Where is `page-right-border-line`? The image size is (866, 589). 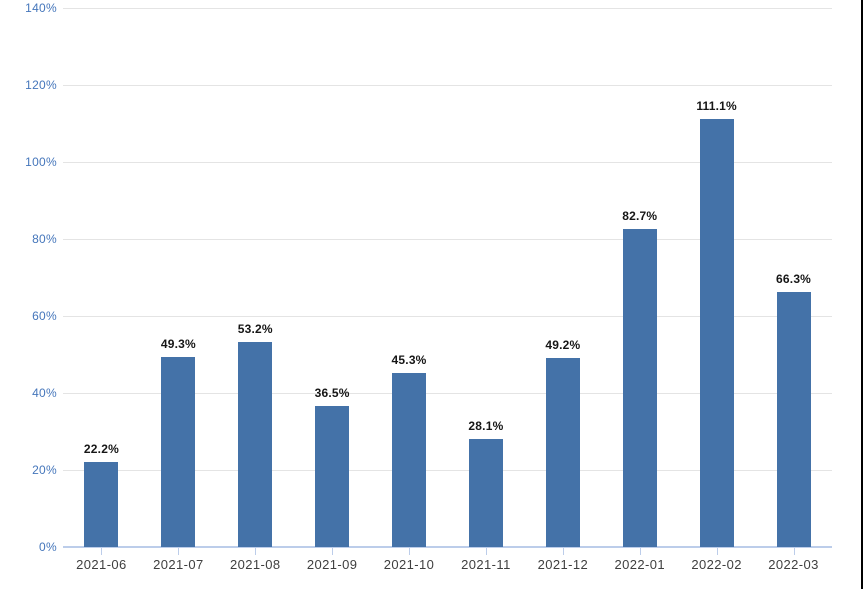 page-right-border-line is located at coordinates (862, 294).